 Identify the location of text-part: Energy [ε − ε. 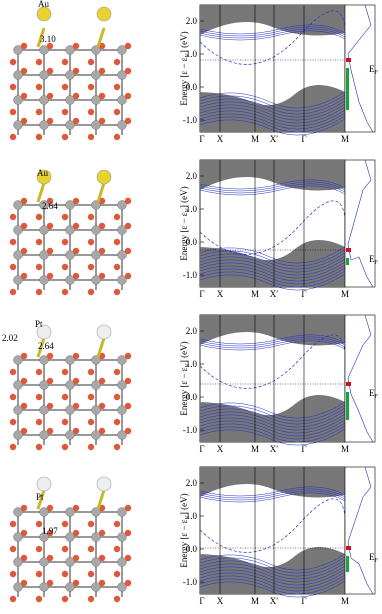
(184, 81).